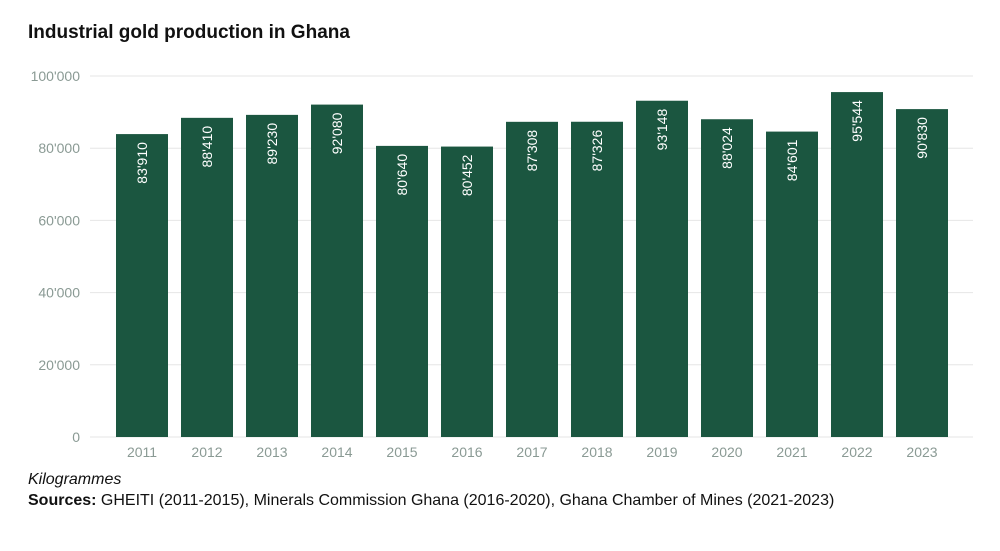 The height and width of the screenshot is (551, 1000). I want to click on y-axis-ticks: 0 20'000 40'000 60'000 80'000 100'000, so click(56, 256).